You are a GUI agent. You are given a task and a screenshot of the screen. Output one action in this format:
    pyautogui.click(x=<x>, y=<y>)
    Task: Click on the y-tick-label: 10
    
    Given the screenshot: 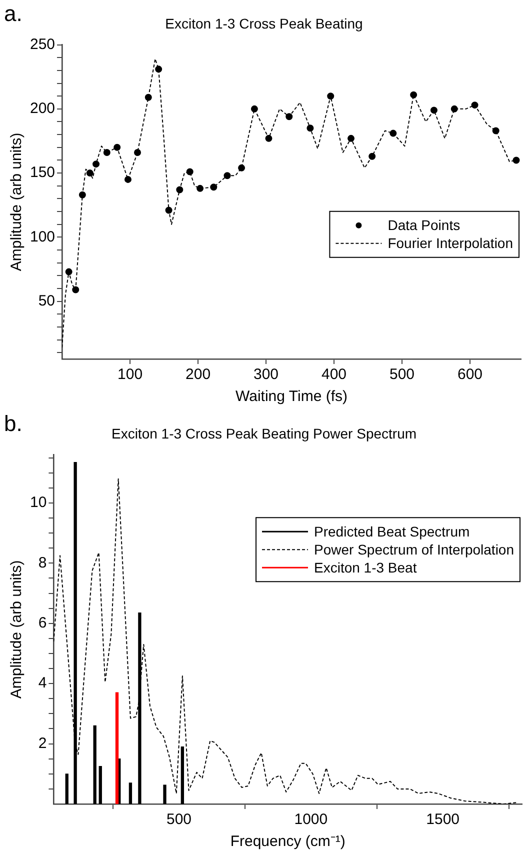 What is the action you would take?
    pyautogui.click(x=38, y=503)
    